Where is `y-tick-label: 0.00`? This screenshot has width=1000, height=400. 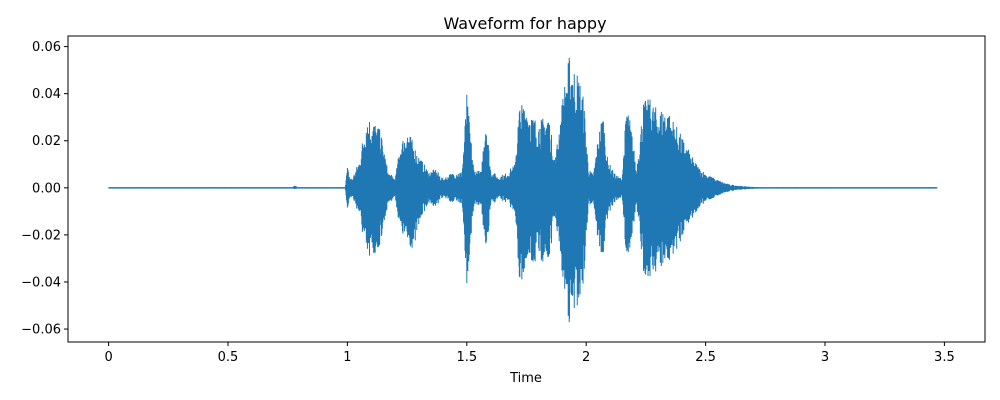 y-tick-label: 0.00 is located at coordinates (46, 188).